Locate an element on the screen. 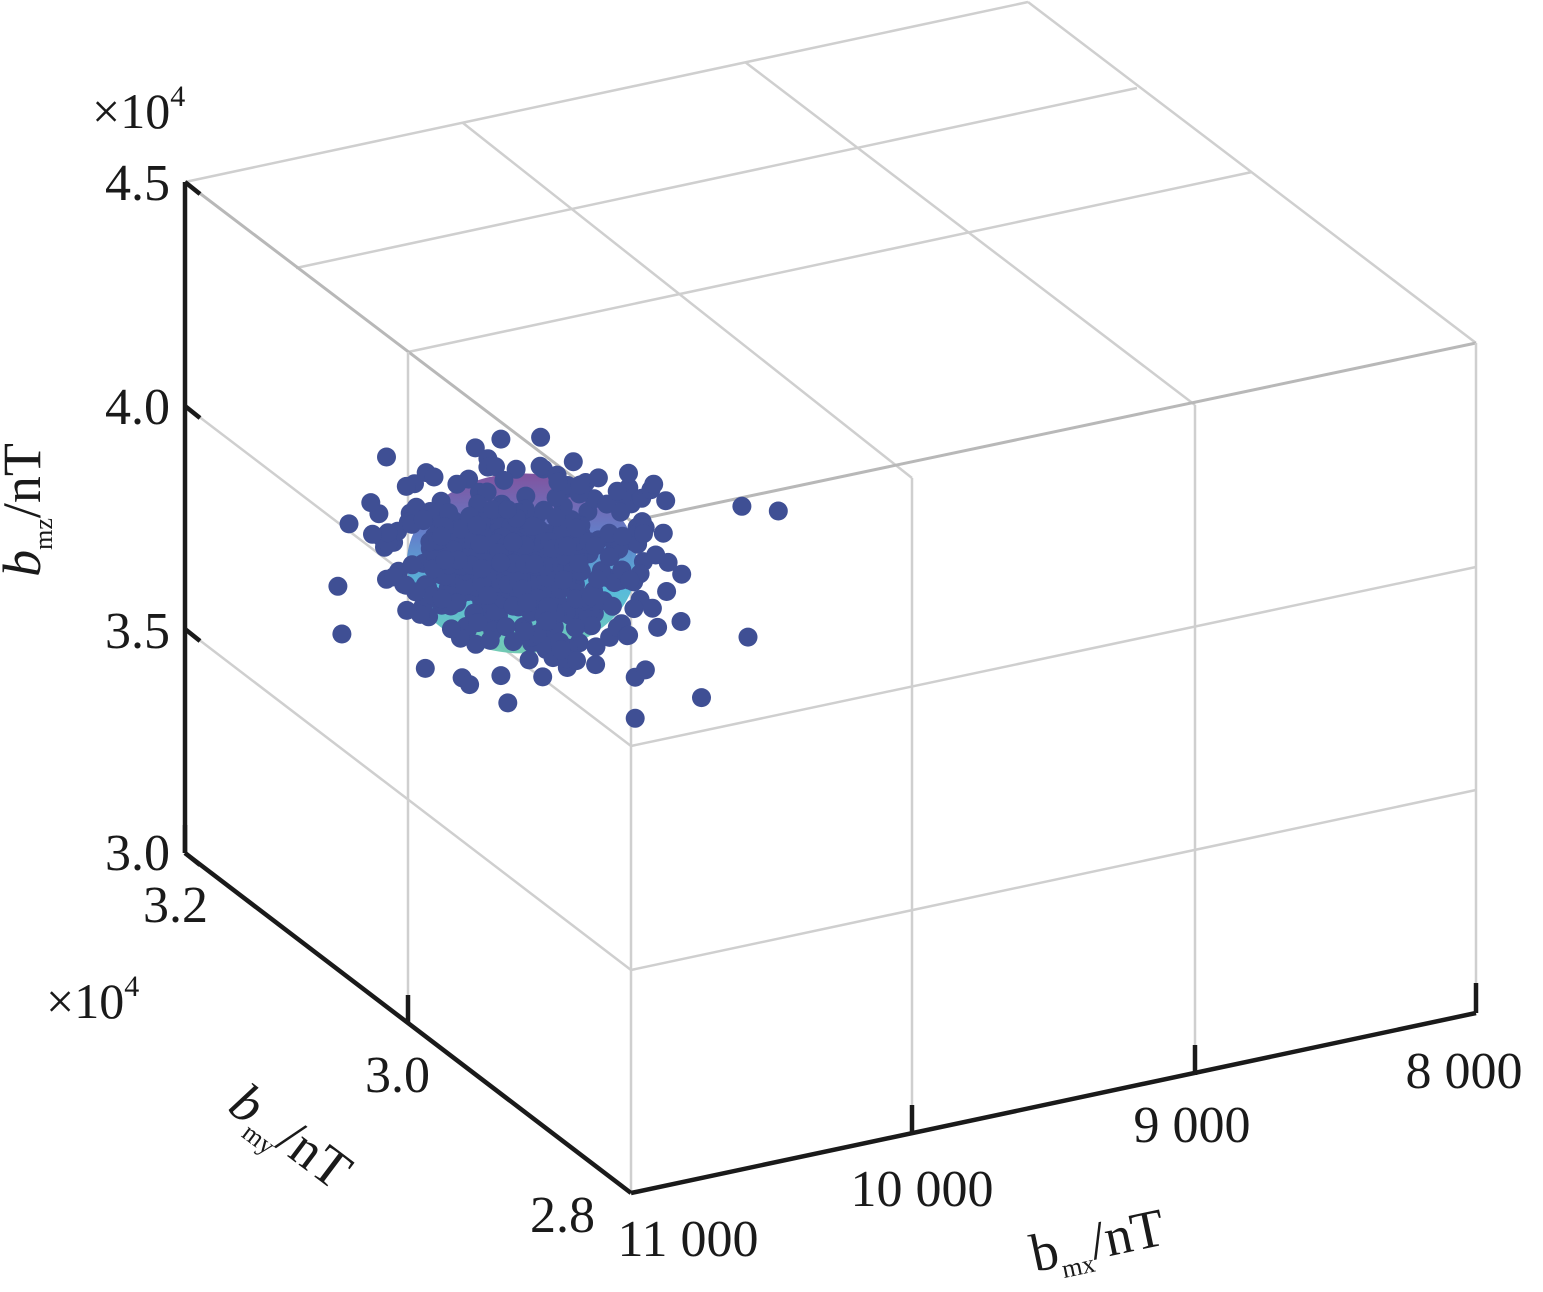 Image resolution: width=1543 pixels, height=1292 pixels. z-axis-label: bmz/nT is located at coordinates (29, 510).